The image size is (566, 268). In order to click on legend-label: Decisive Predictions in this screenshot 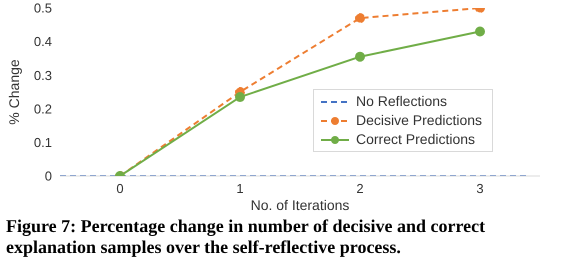, I will do `click(419, 120)`.